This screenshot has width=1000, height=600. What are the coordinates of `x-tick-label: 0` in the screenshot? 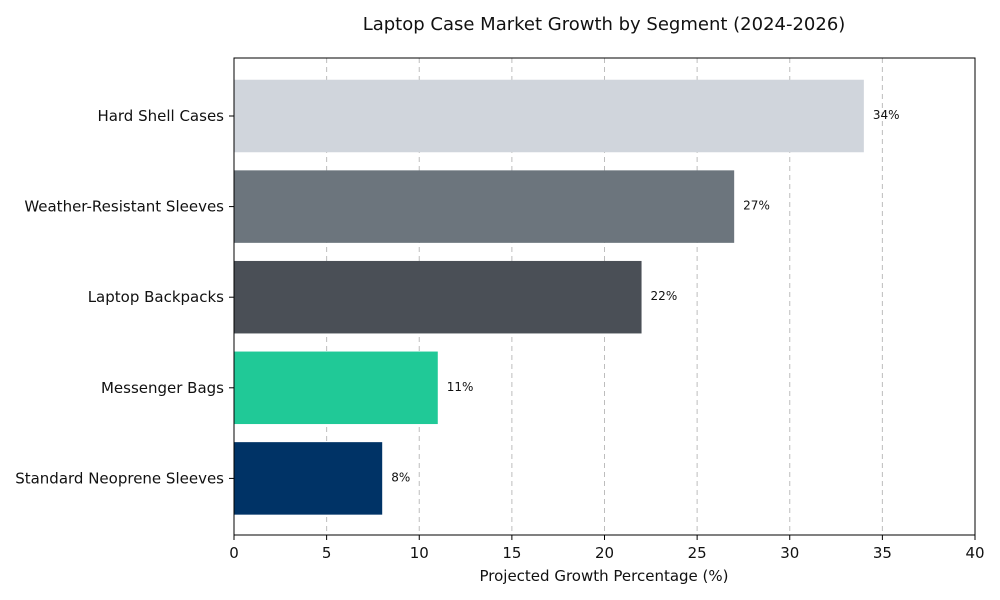 It's located at (234, 553).